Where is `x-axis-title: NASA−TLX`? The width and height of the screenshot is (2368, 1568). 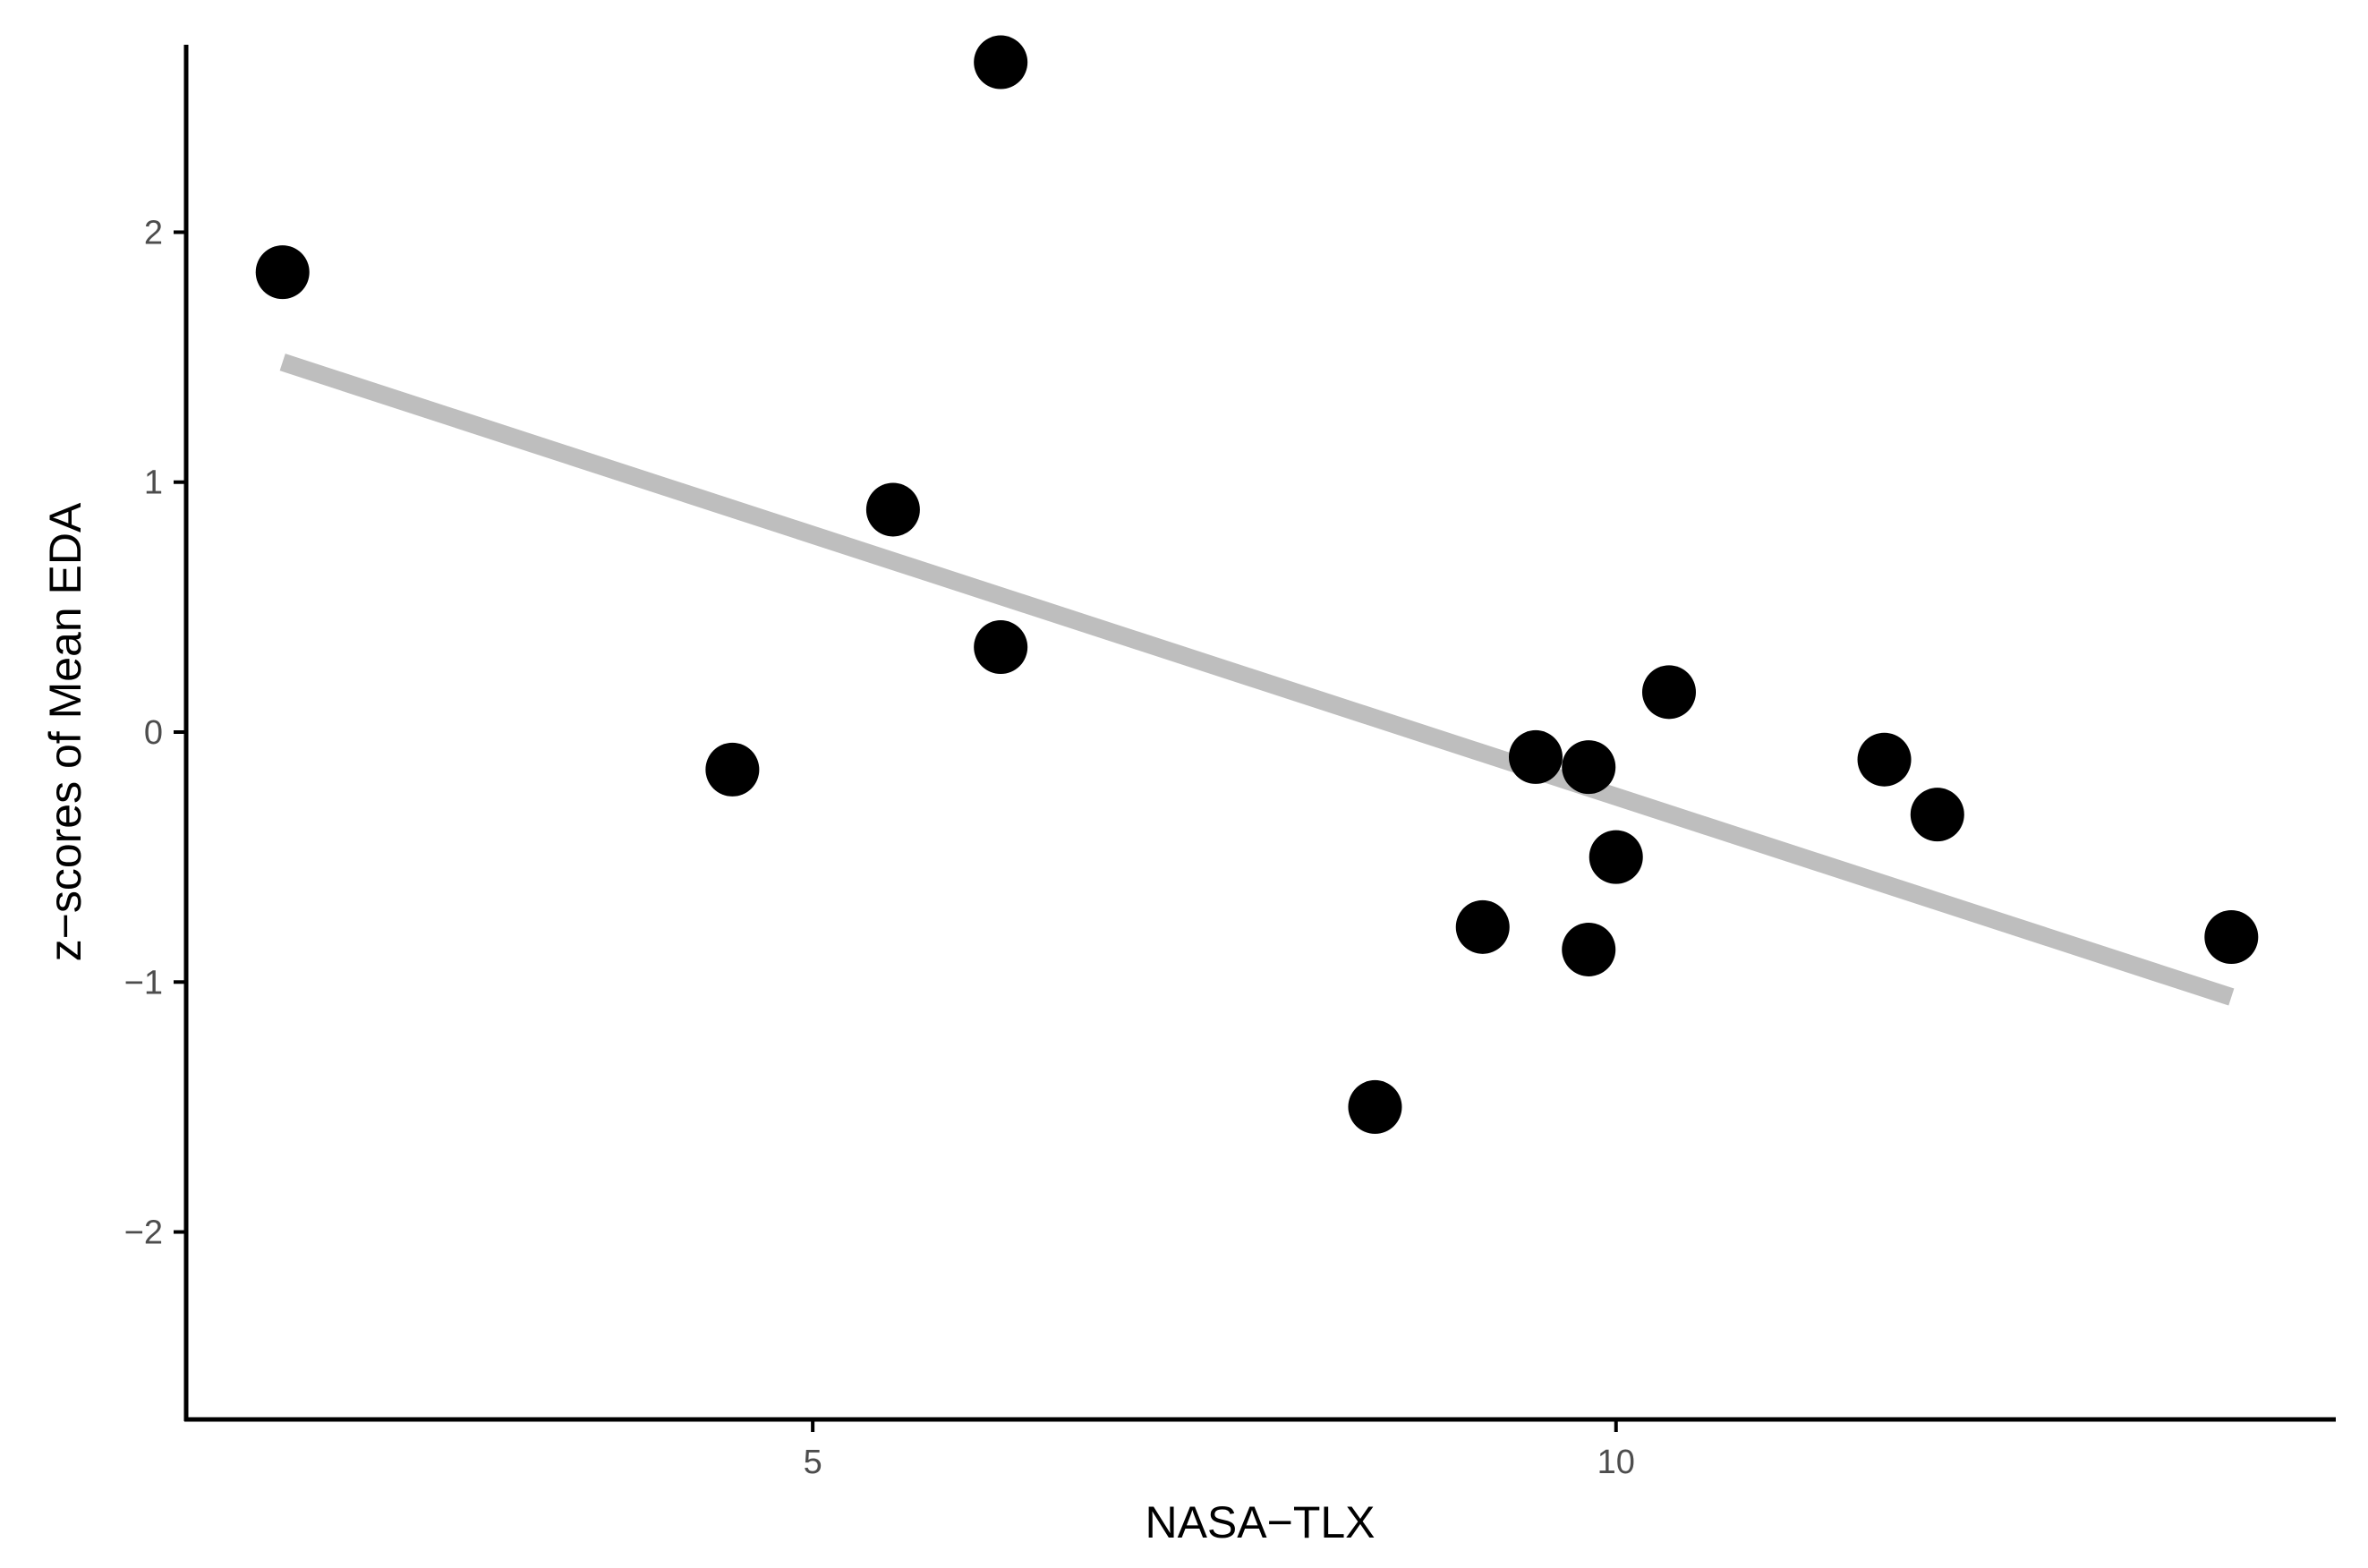 x-axis-title: NASA−TLX is located at coordinates (1260, 1522).